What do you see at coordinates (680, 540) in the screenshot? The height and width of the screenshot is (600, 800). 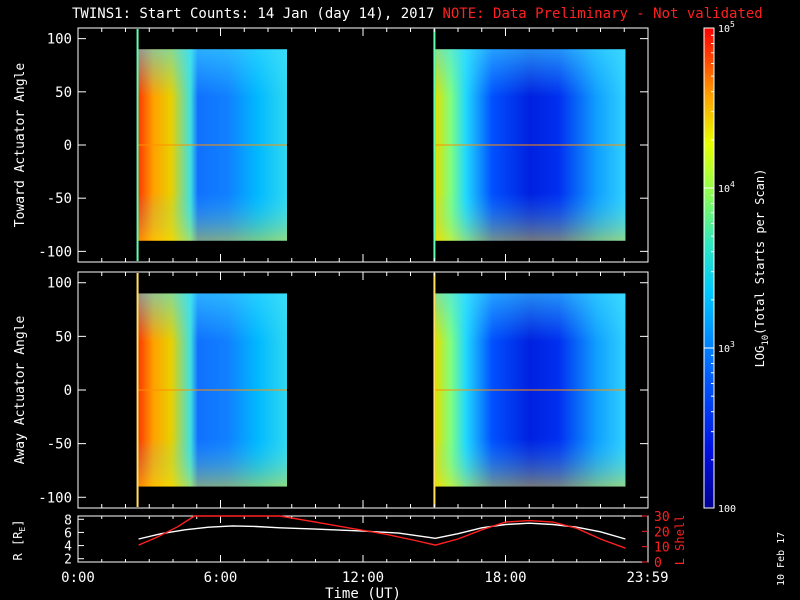 I see `l-axis-label: L Shell` at bounding box center [680, 540].